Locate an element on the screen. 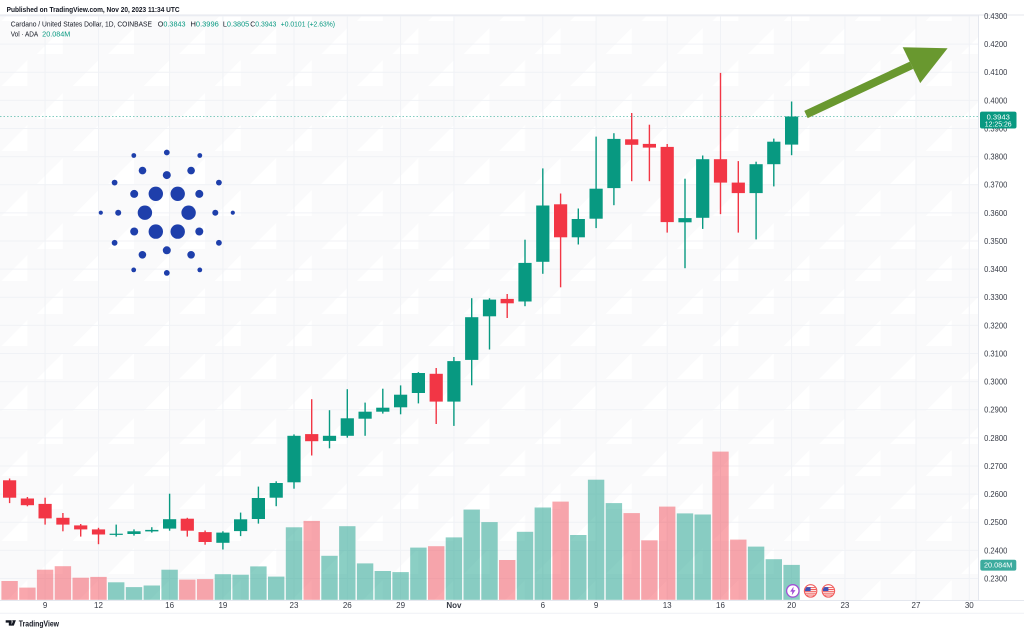  svg-text: 27 is located at coordinates (916, 605).